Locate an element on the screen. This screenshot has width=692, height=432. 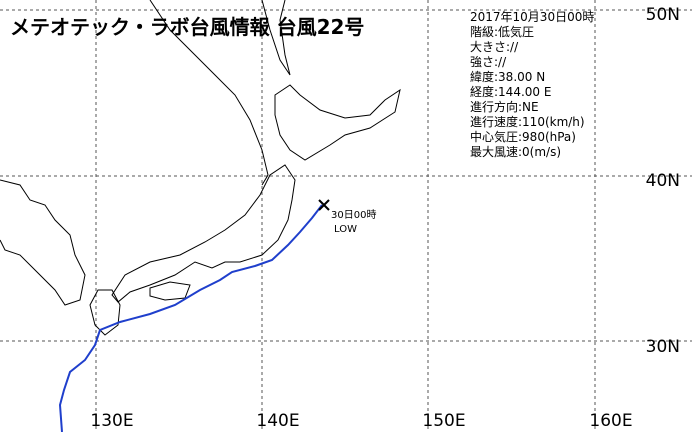
hokkaido is located at coordinates (337, 122).